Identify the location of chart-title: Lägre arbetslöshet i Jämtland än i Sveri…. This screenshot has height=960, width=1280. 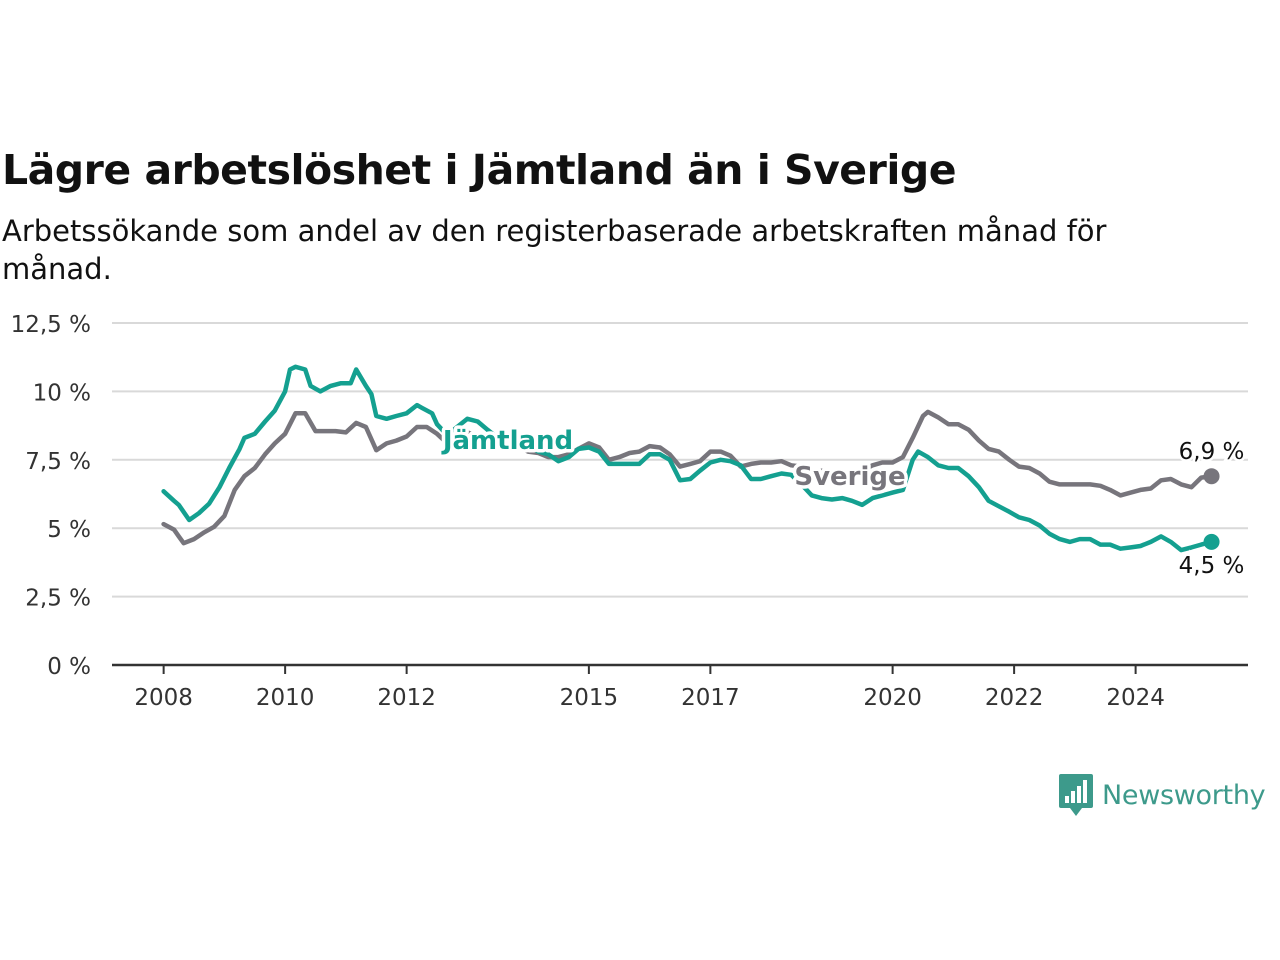
(479, 170).